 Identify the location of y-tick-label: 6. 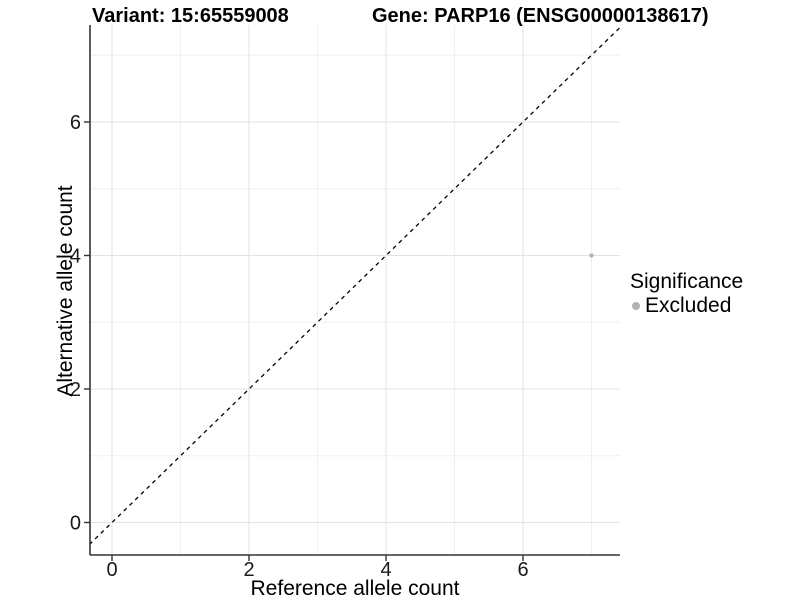
(75, 123).